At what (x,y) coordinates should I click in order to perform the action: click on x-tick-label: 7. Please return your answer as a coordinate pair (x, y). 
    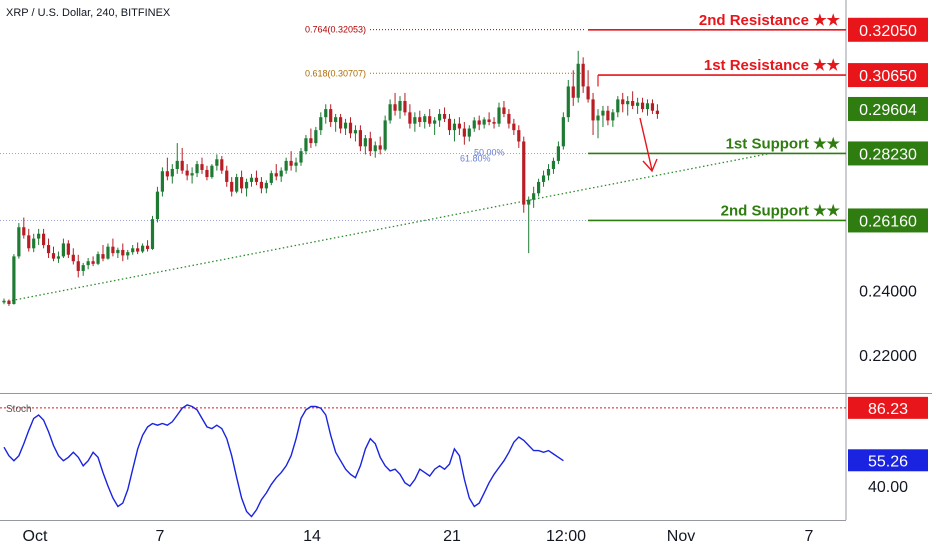
    Looking at the image, I should click on (809, 536).